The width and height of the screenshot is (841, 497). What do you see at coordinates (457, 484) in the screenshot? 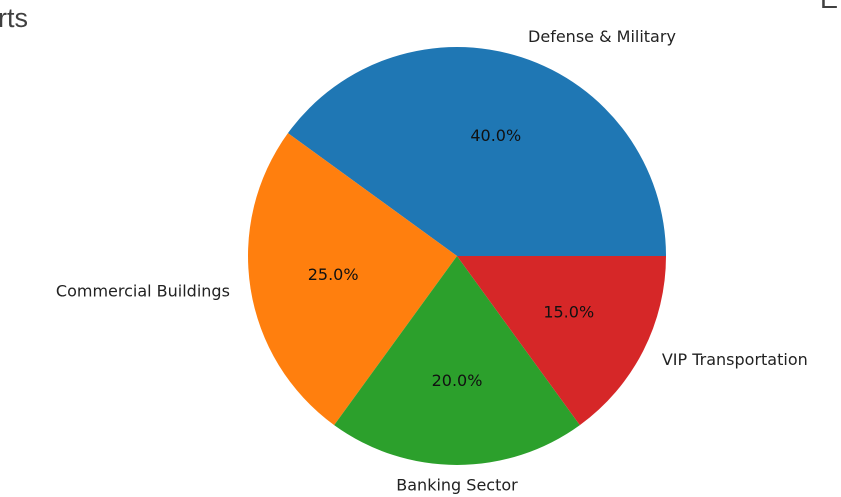
I see `slice-label-banking-sector: Banking Sector` at bounding box center [457, 484].